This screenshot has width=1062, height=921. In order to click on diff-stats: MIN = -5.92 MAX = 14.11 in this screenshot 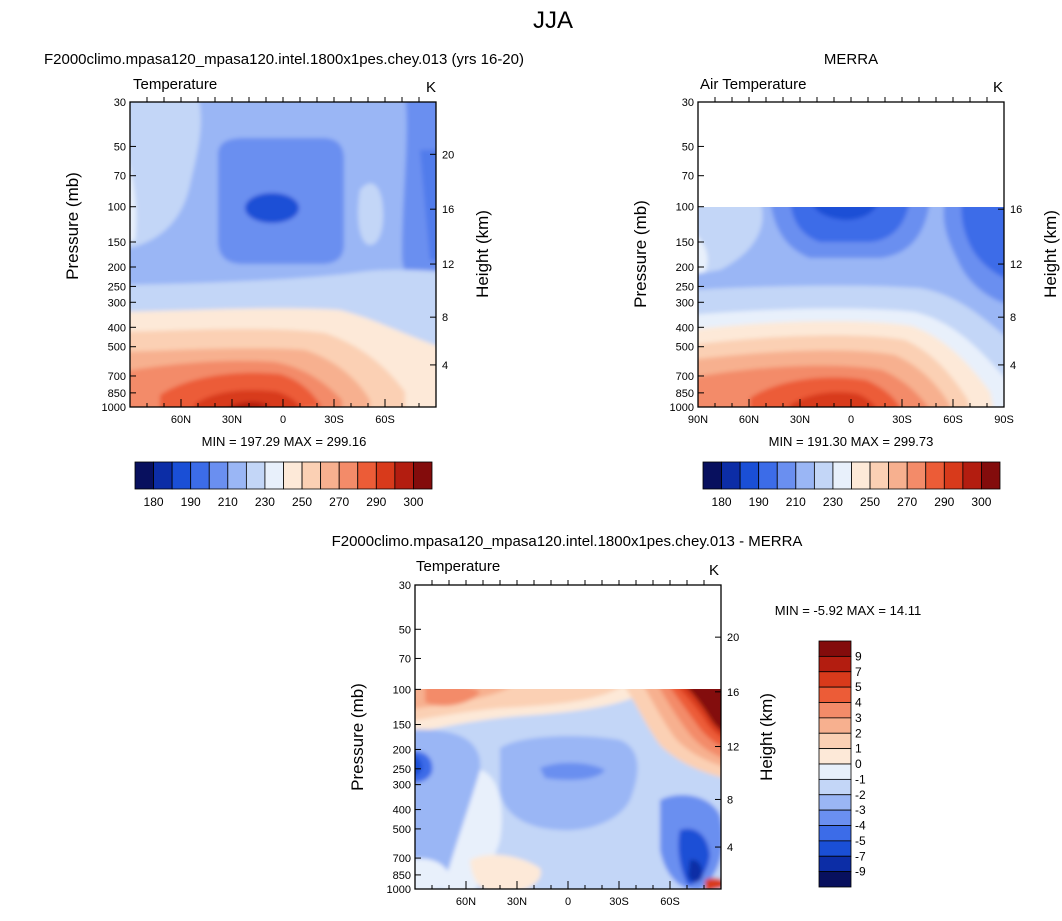, I will do `click(848, 610)`.